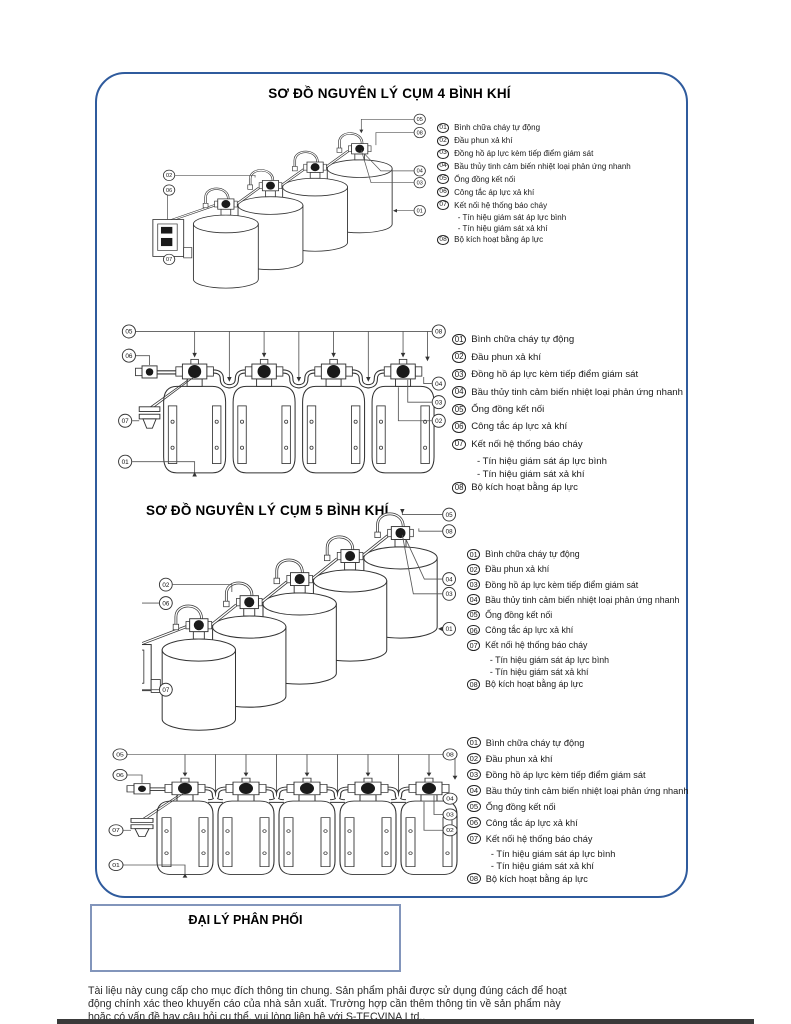 The image size is (791, 1024). I want to click on diagram-cluster4-front: 05 06 07 01 08 04 03 02, so click(282, 400).